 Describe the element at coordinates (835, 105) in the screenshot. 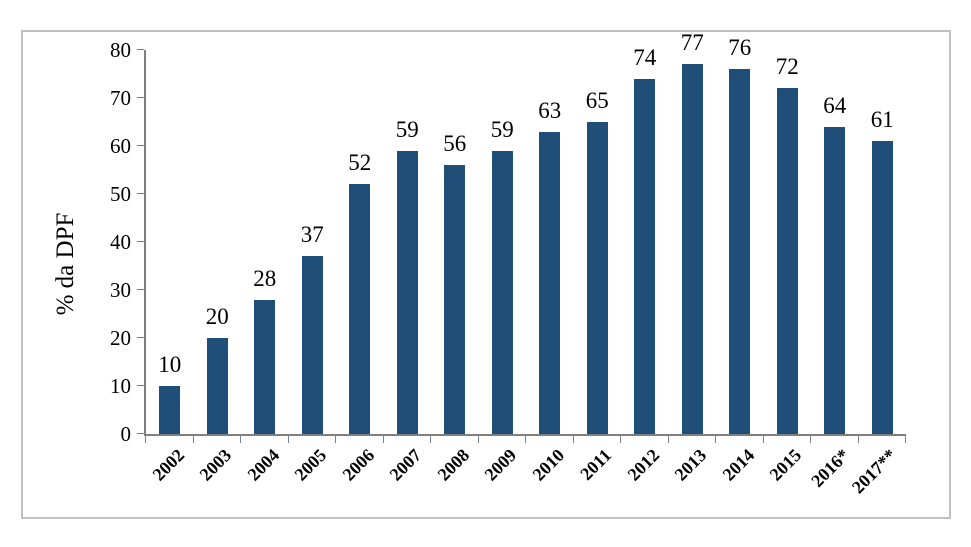

I see `bar-value-label: 64` at that location.